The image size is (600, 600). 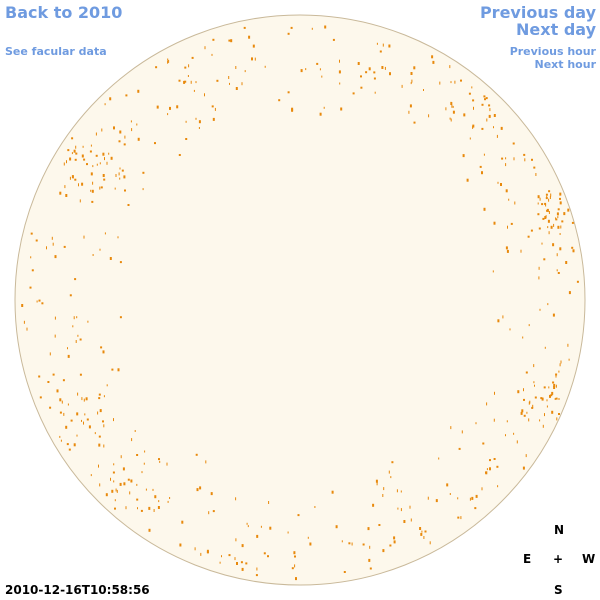 What do you see at coordinates (556, 29) in the screenshot?
I see `next-day-link: Next day` at bounding box center [556, 29].